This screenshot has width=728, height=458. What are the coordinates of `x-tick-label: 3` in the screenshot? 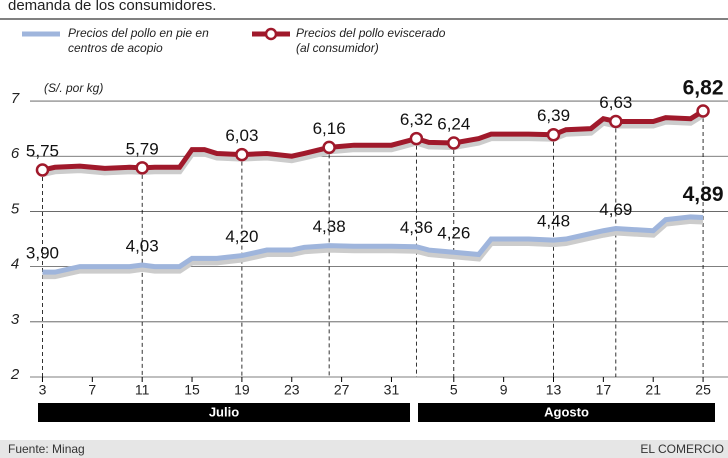 It's located at (43, 390).